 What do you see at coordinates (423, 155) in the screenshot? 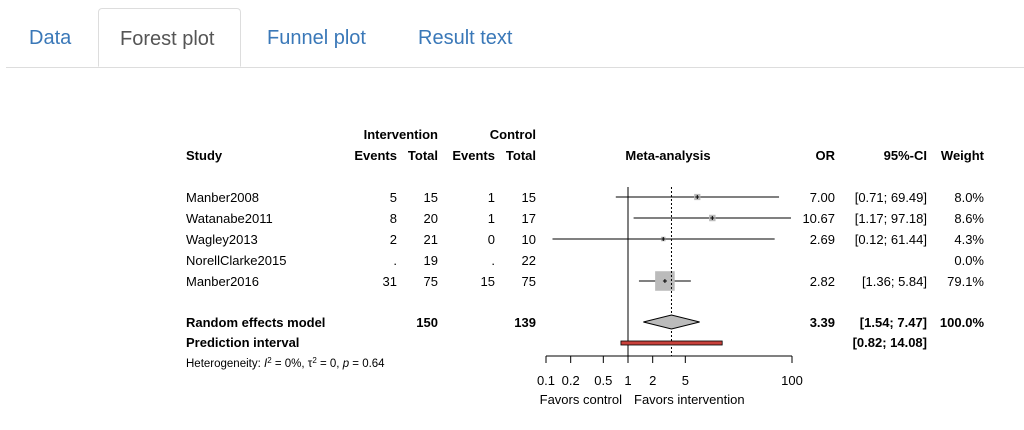
I see `header-total-intervention: Total` at bounding box center [423, 155].